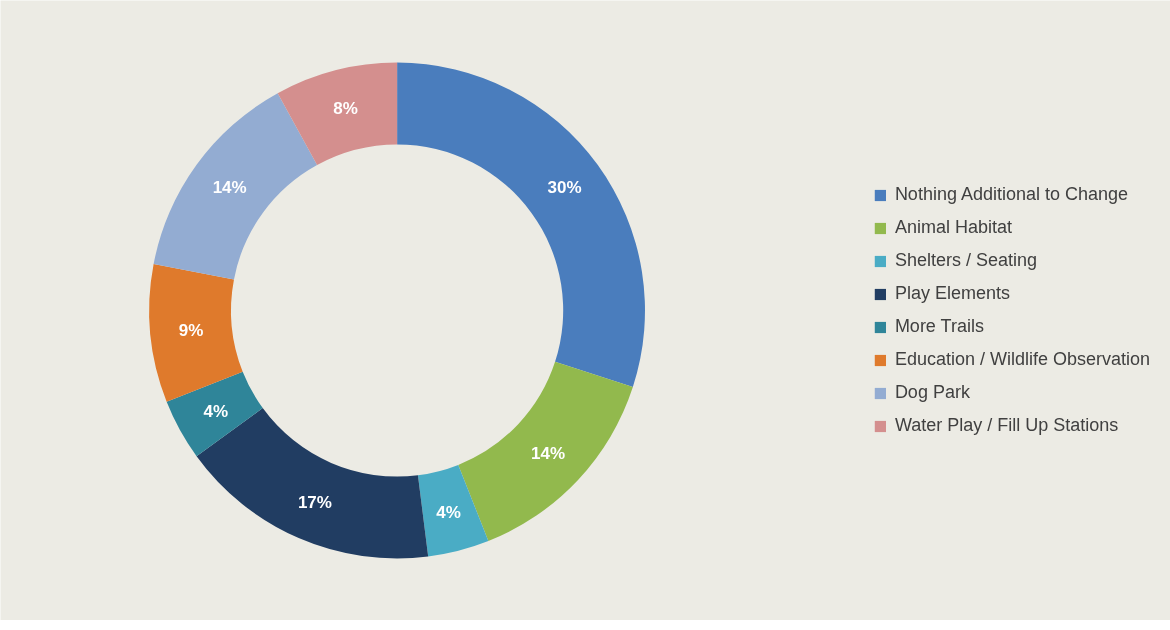 The image size is (1170, 630). What do you see at coordinates (314, 502) in the screenshot?
I see `data-label: 17%` at bounding box center [314, 502].